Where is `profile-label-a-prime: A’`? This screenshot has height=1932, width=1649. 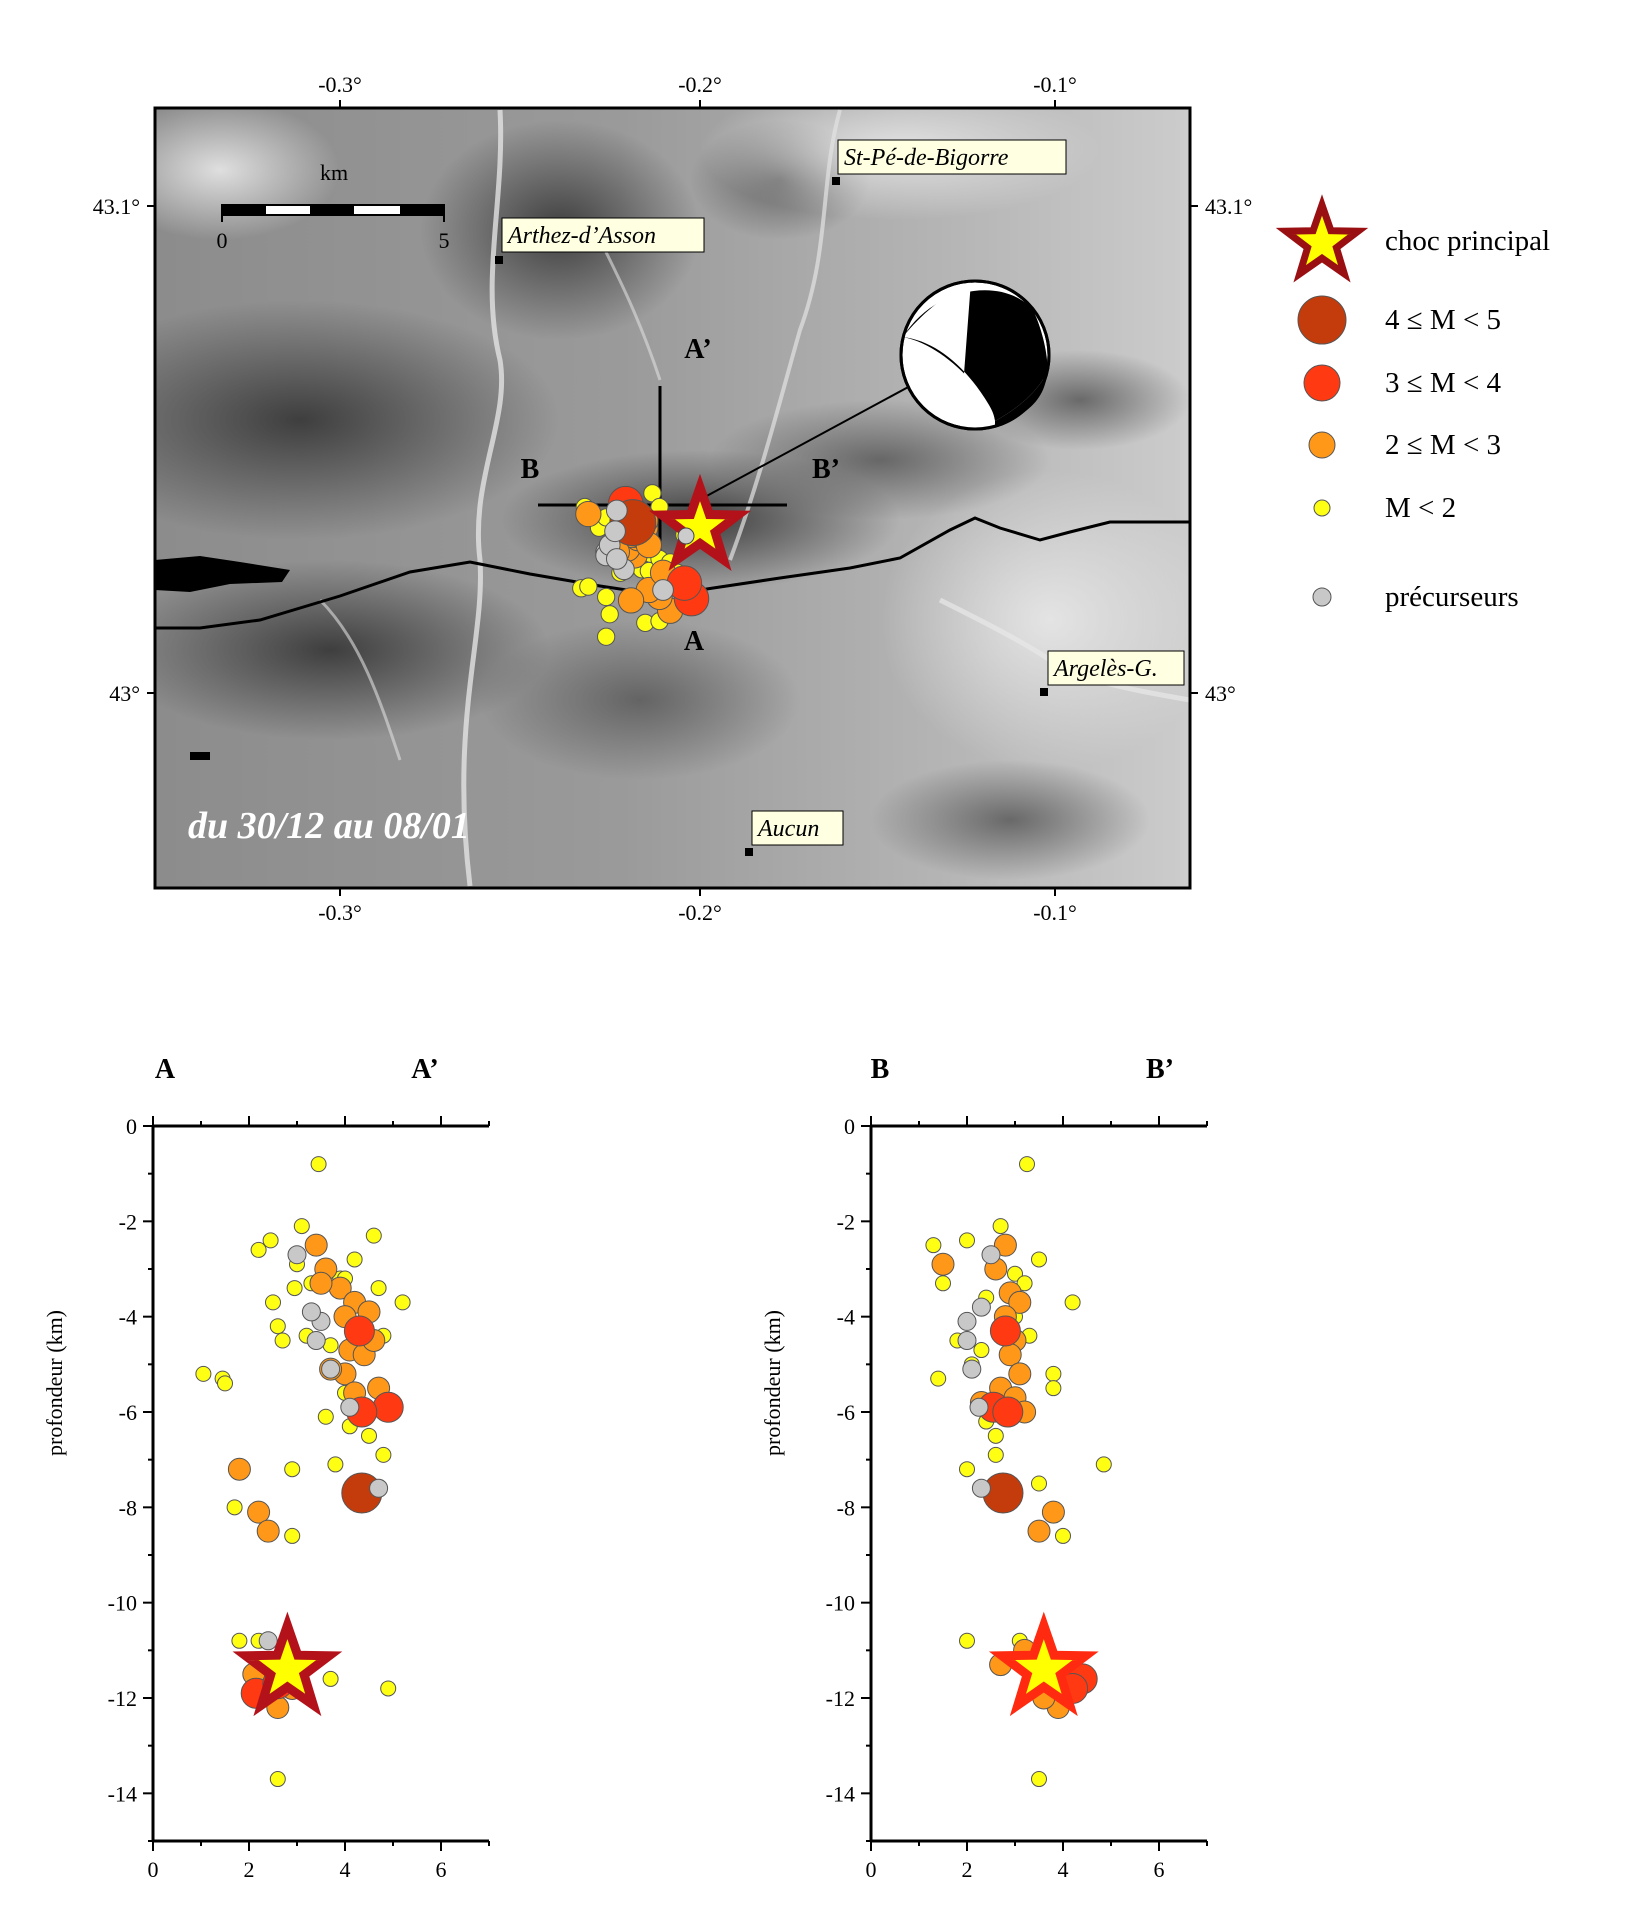 profile-label-a-prime: A’ is located at coordinates (697, 349).